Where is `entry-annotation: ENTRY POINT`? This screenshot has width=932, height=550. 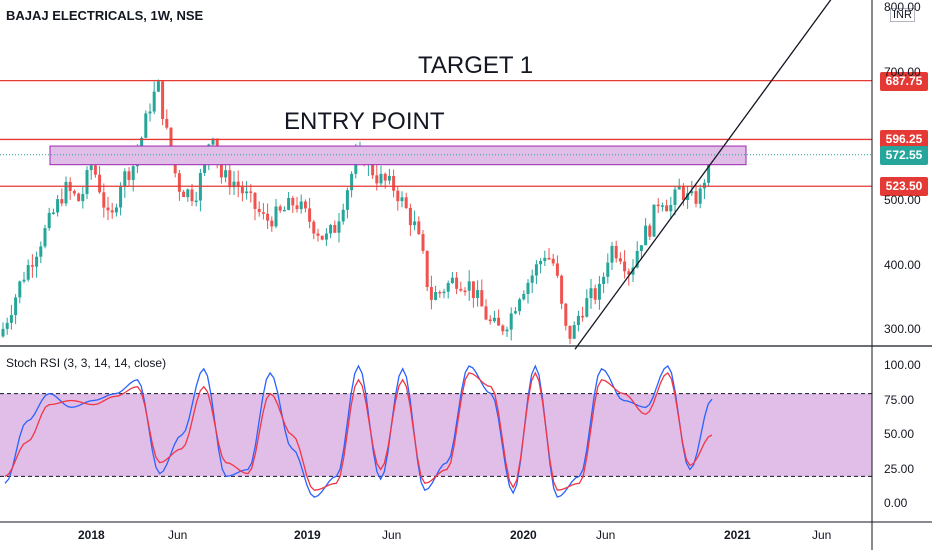
entry-annotation: ENTRY POINT is located at coordinates (364, 121).